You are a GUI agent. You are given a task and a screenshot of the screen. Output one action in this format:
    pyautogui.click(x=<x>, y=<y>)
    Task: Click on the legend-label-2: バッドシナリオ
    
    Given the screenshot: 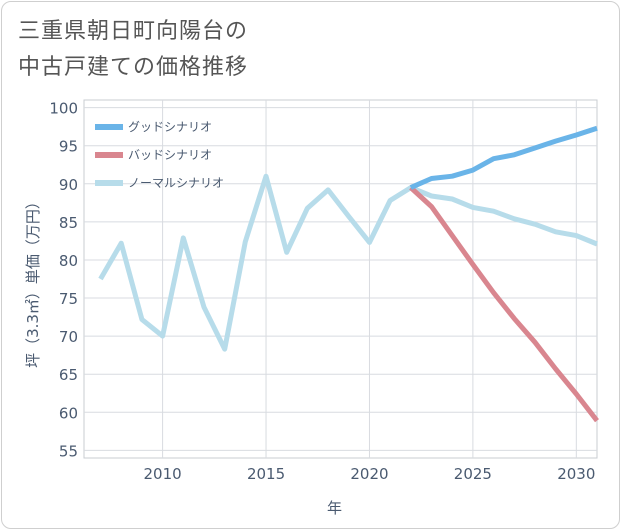 What is the action you would take?
    pyautogui.click(x=170, y=155)
    